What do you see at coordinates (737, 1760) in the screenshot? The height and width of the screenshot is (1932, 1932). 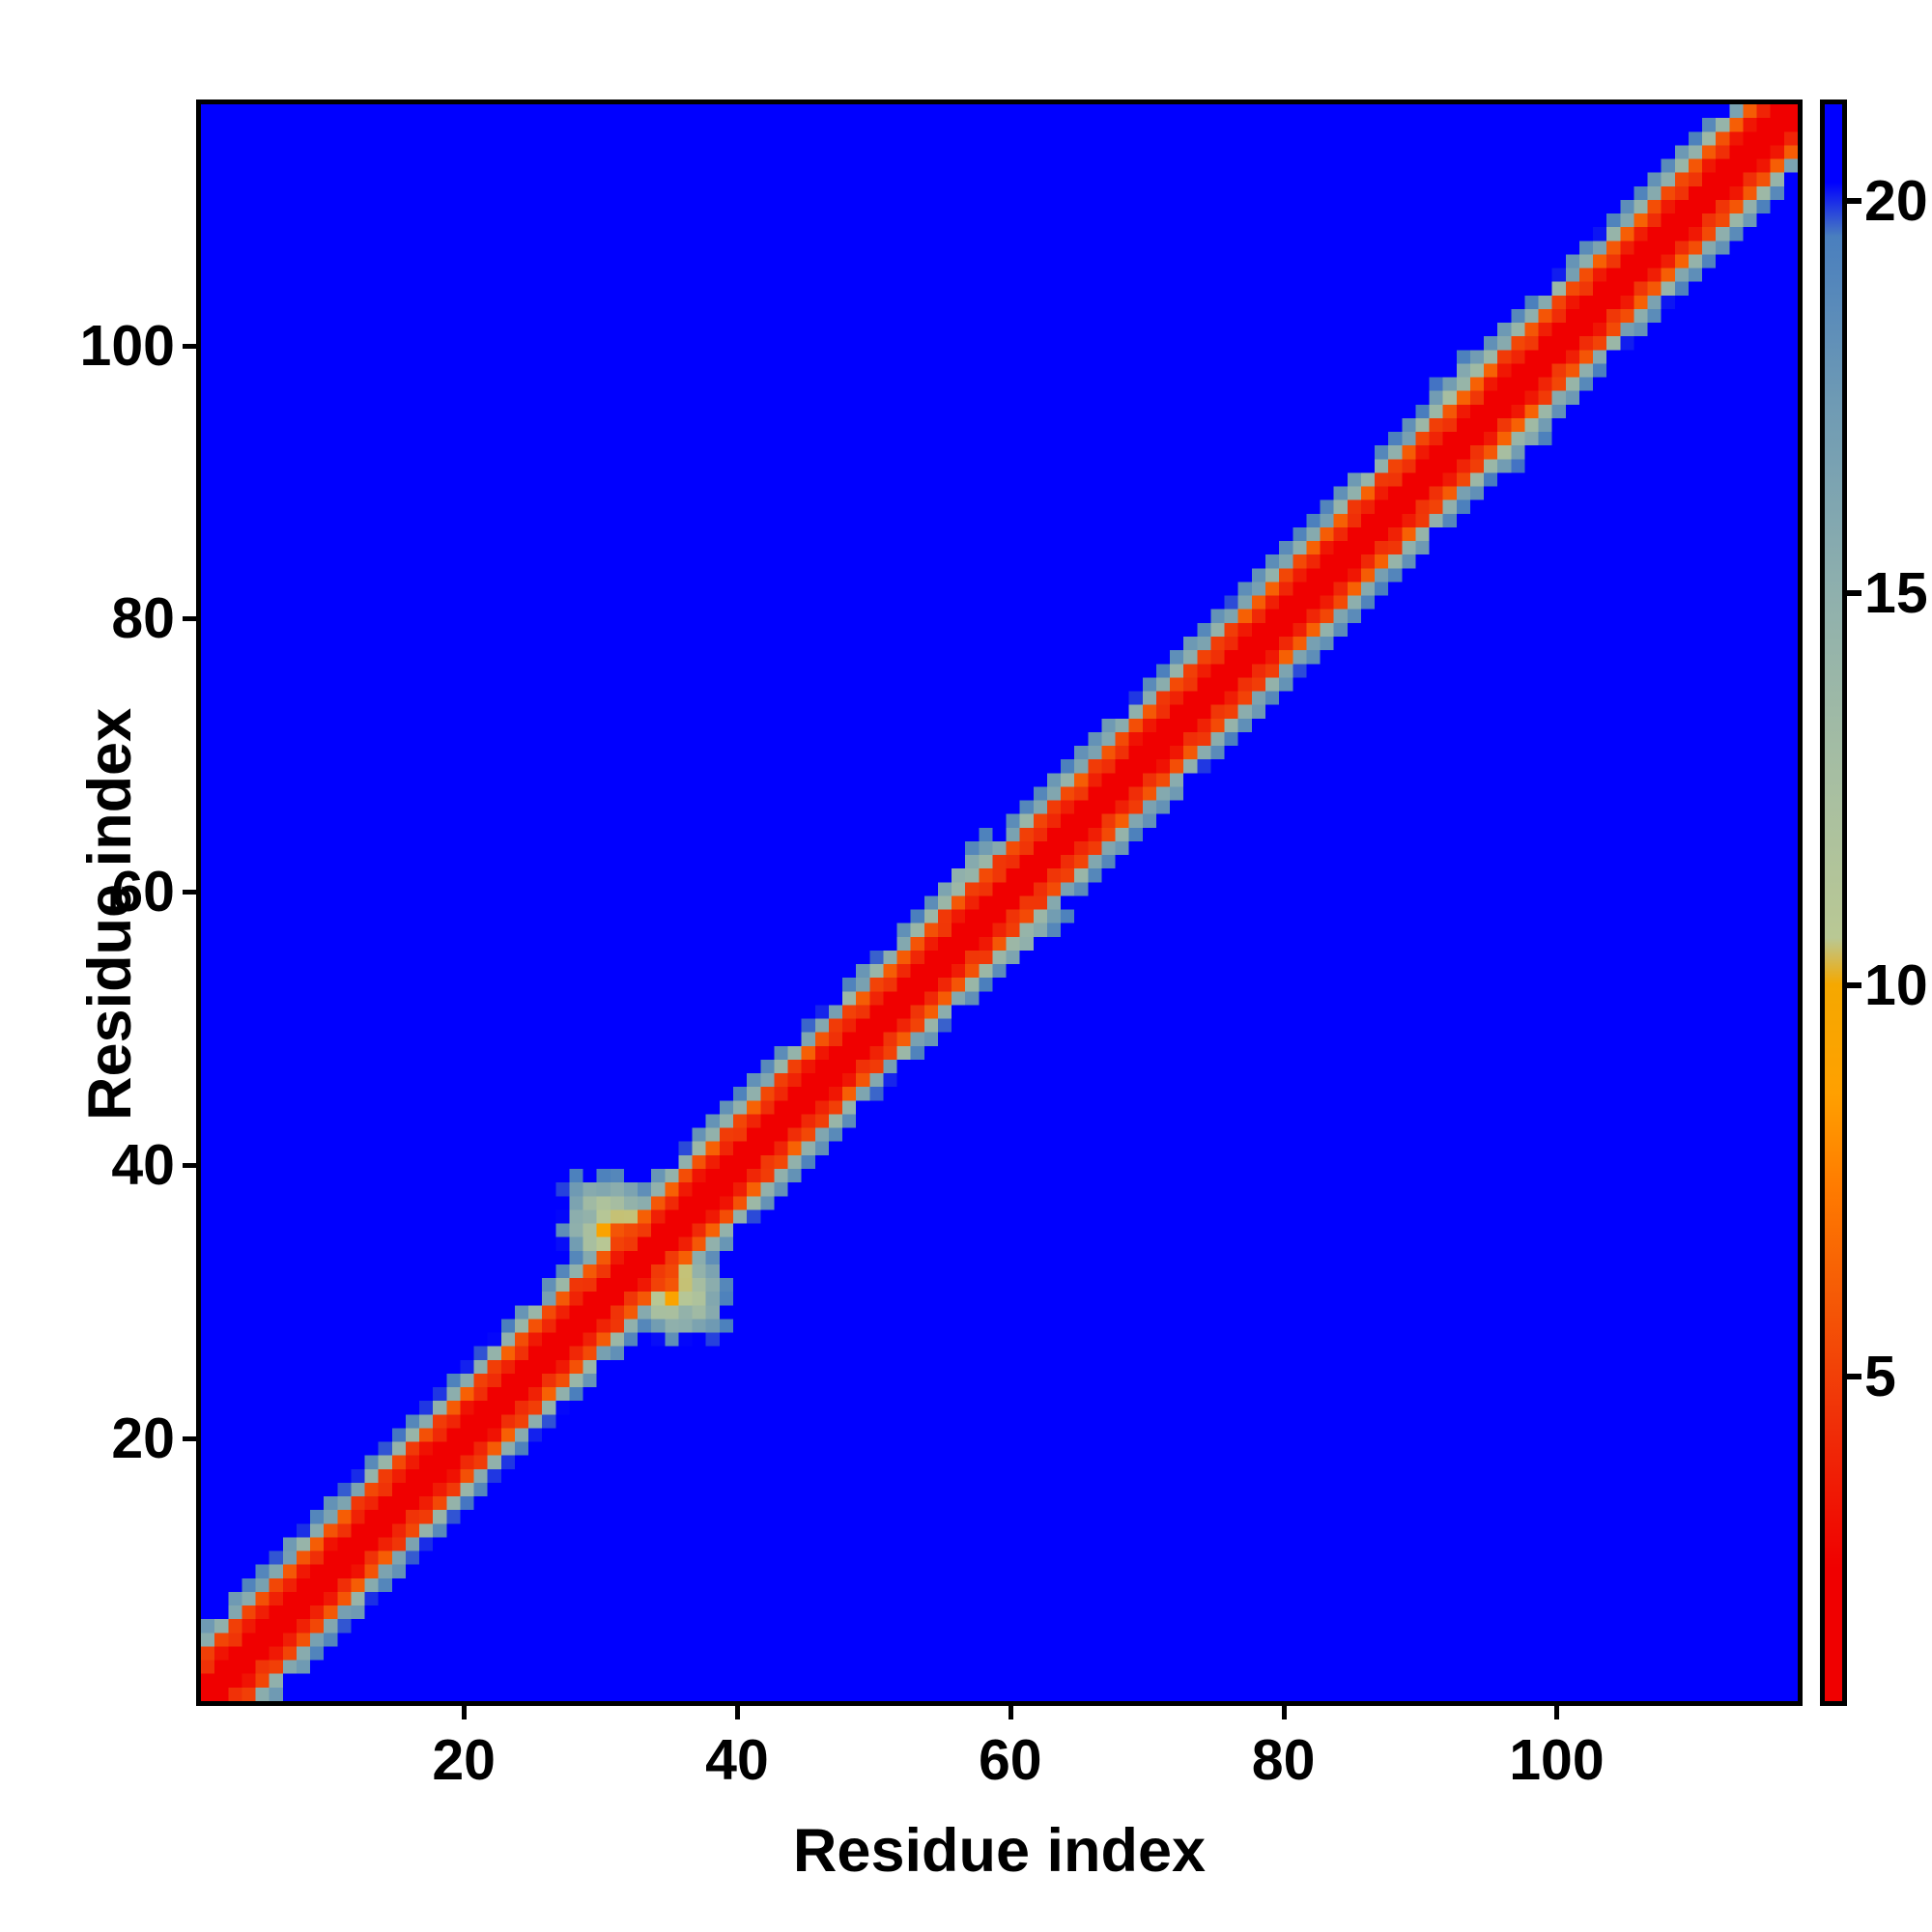 I see `x-tick-label-40: 40` at bounding box center [737, 1760].